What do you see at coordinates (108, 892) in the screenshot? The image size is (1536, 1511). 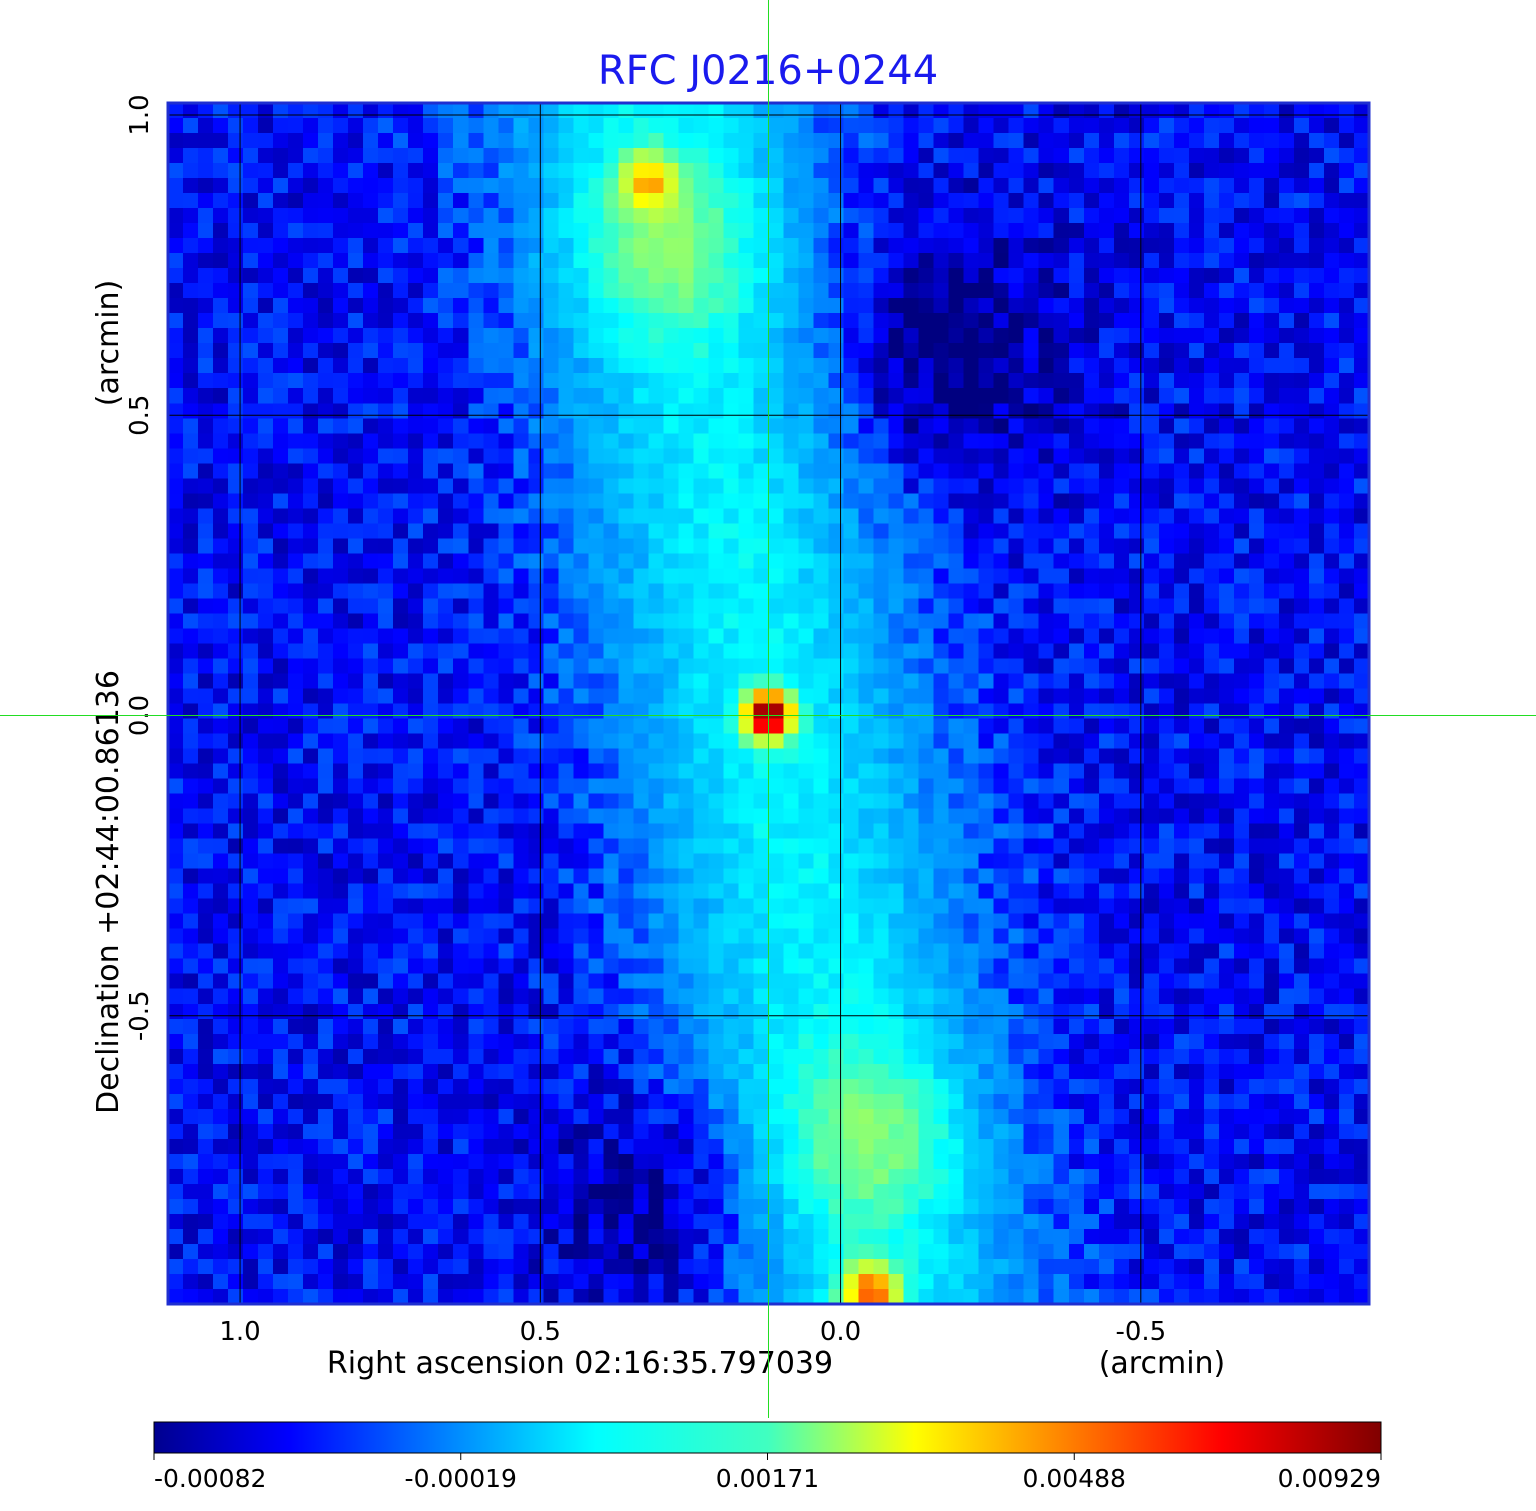 I see `y-axis-label: Declination +02:44:00.86136` at bounding box center [108, 892].